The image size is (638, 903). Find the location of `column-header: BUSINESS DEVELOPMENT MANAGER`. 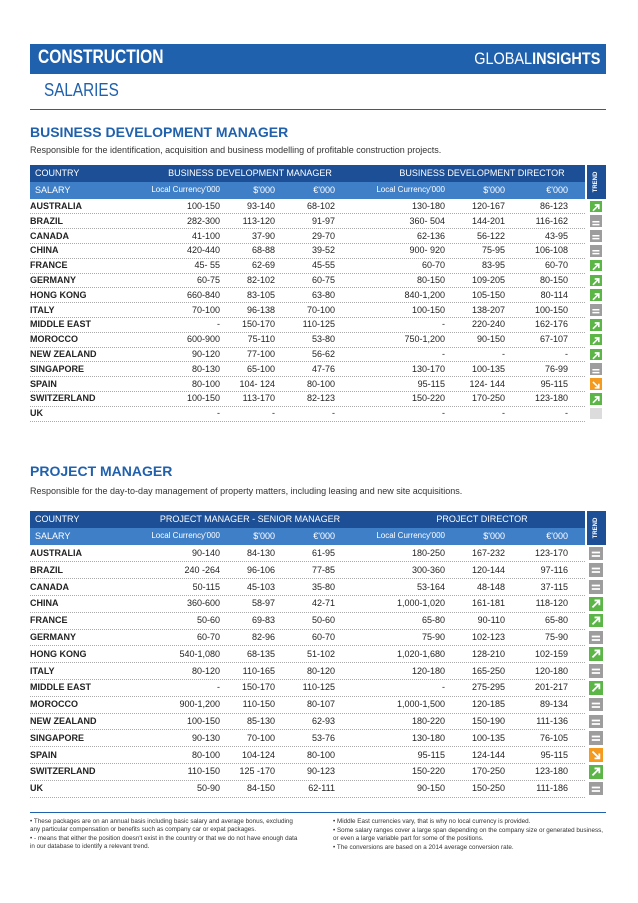

column-header: BUSINESS DEVELOPMENT MANAGER is located at coordinates (250, 173).